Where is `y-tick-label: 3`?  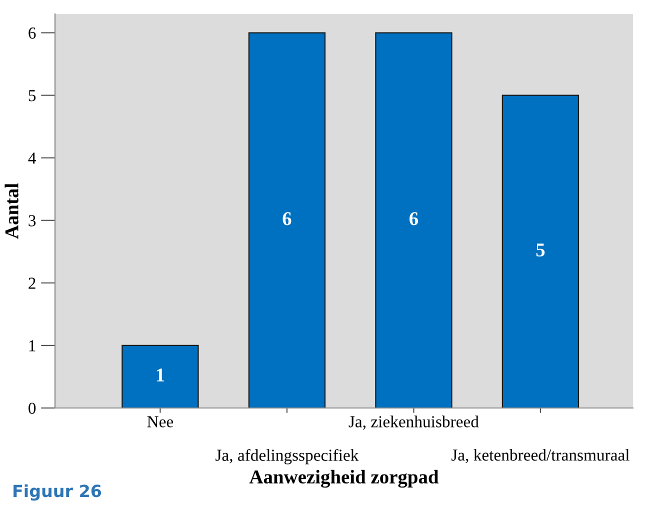
y-tick-label: 3 is located at coordinates (32, 220).